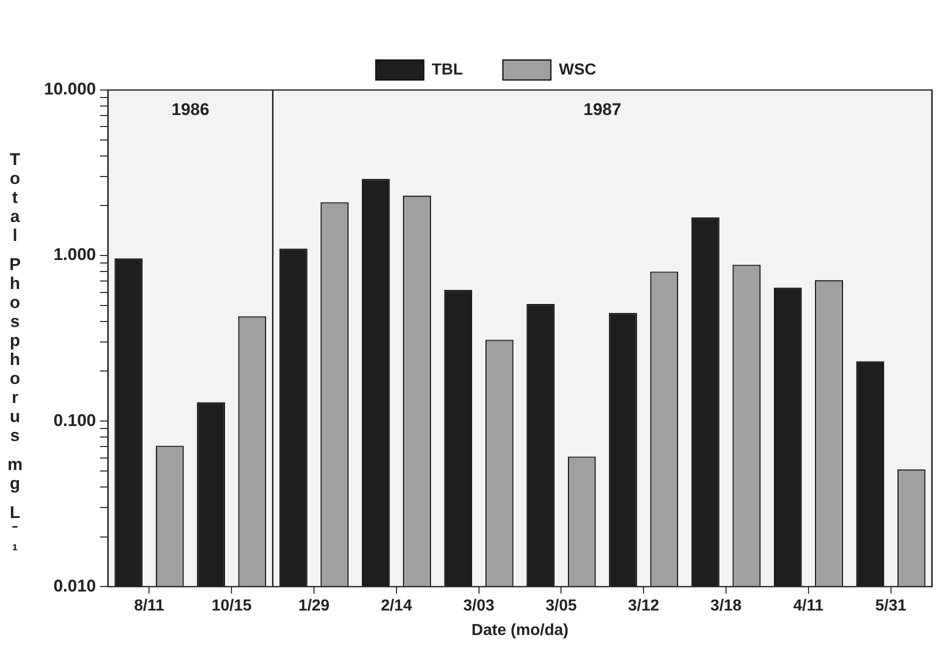 The height and width of the screenshot is (654, 938). I want to click on y-tick-label: 1.000, so click(74, 254).